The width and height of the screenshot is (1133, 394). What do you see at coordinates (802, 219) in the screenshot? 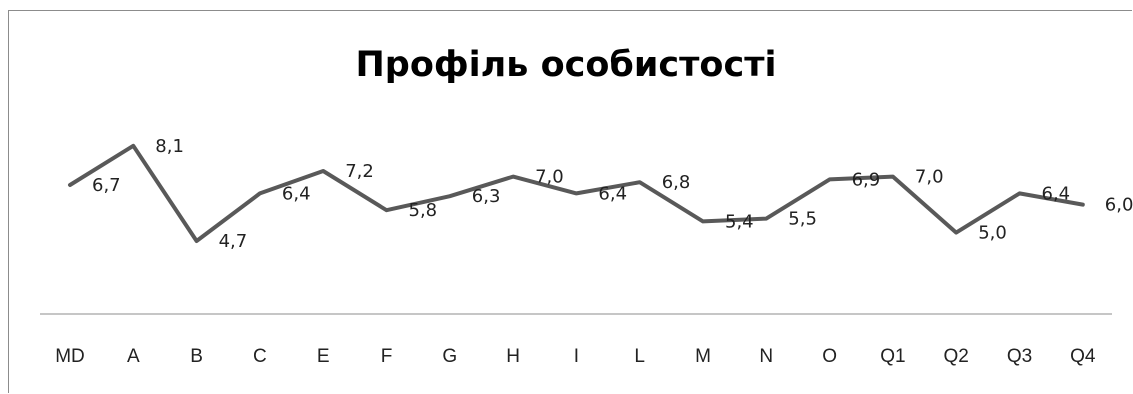
I see `data-label: 5,5` at bounding box center [802, 219].